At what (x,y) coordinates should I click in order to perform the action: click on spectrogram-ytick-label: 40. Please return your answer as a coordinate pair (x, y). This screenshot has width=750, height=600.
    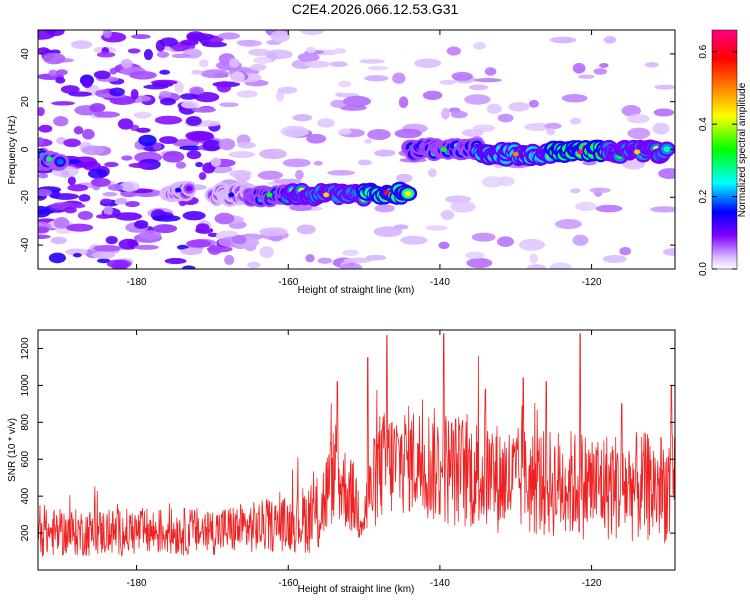
    Looking at the image, I should click on (25, 54).